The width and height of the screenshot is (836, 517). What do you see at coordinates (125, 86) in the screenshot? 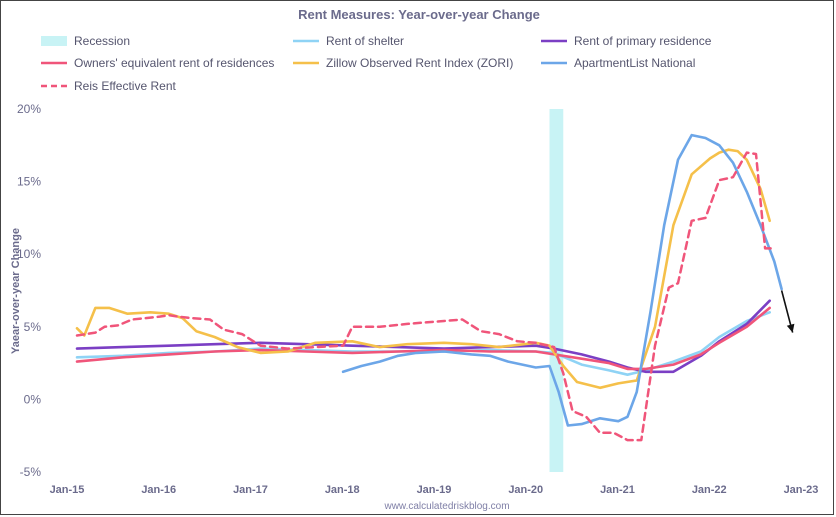
I see `legend-label: Reis Effective Rent` at bounding box center [125, 86].